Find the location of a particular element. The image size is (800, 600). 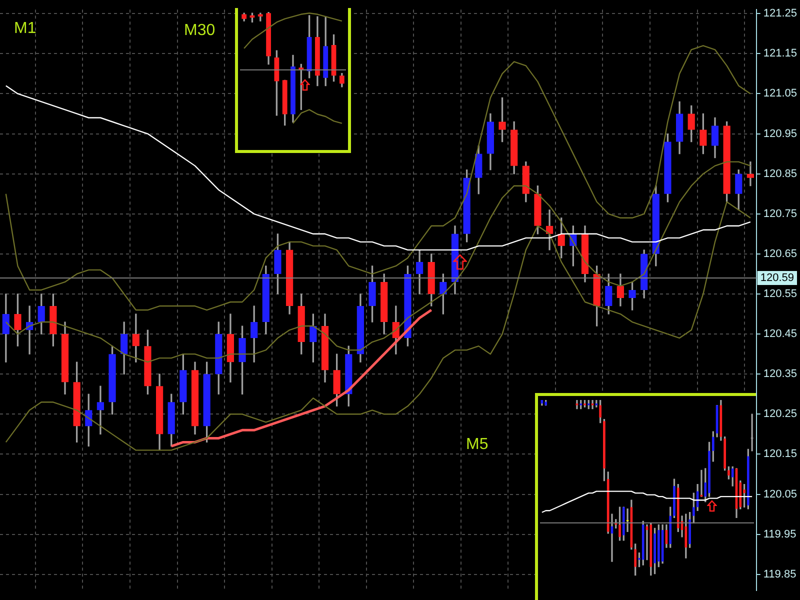

annotation: M1 is located at coordinates (25, 29).